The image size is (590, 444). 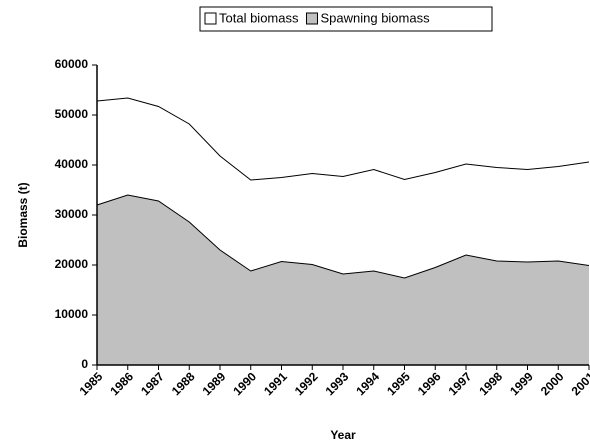 What do you see at coordinates (121, 383) in the screenshot?
I see `x-tick-label: 1986` at bounding box center [121, 383].